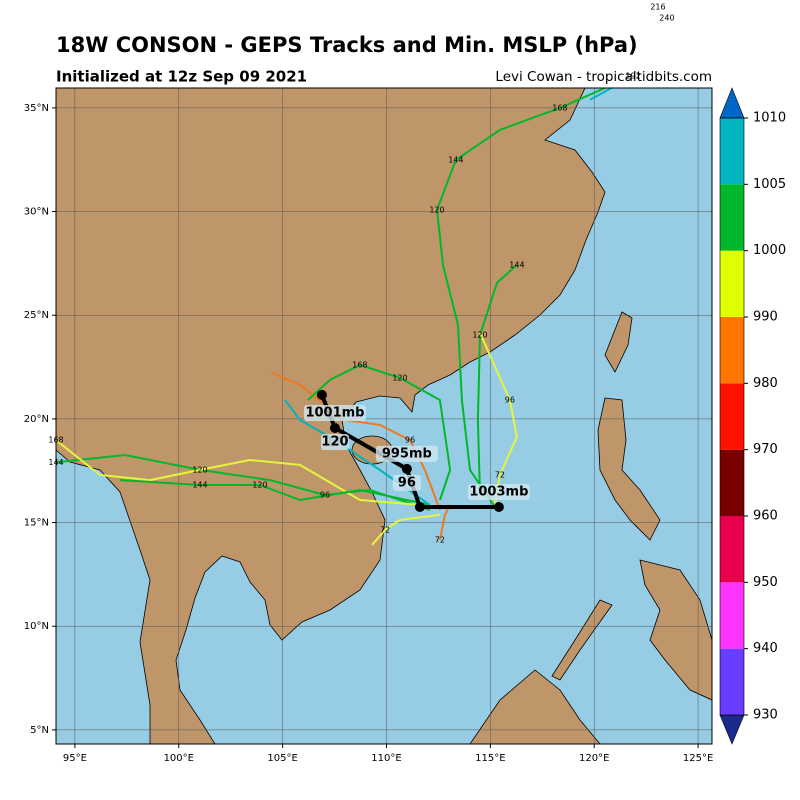 This screenshot has height=800, width=800. I want to click on colorbar-tick-label: 960, so click(765, 516).